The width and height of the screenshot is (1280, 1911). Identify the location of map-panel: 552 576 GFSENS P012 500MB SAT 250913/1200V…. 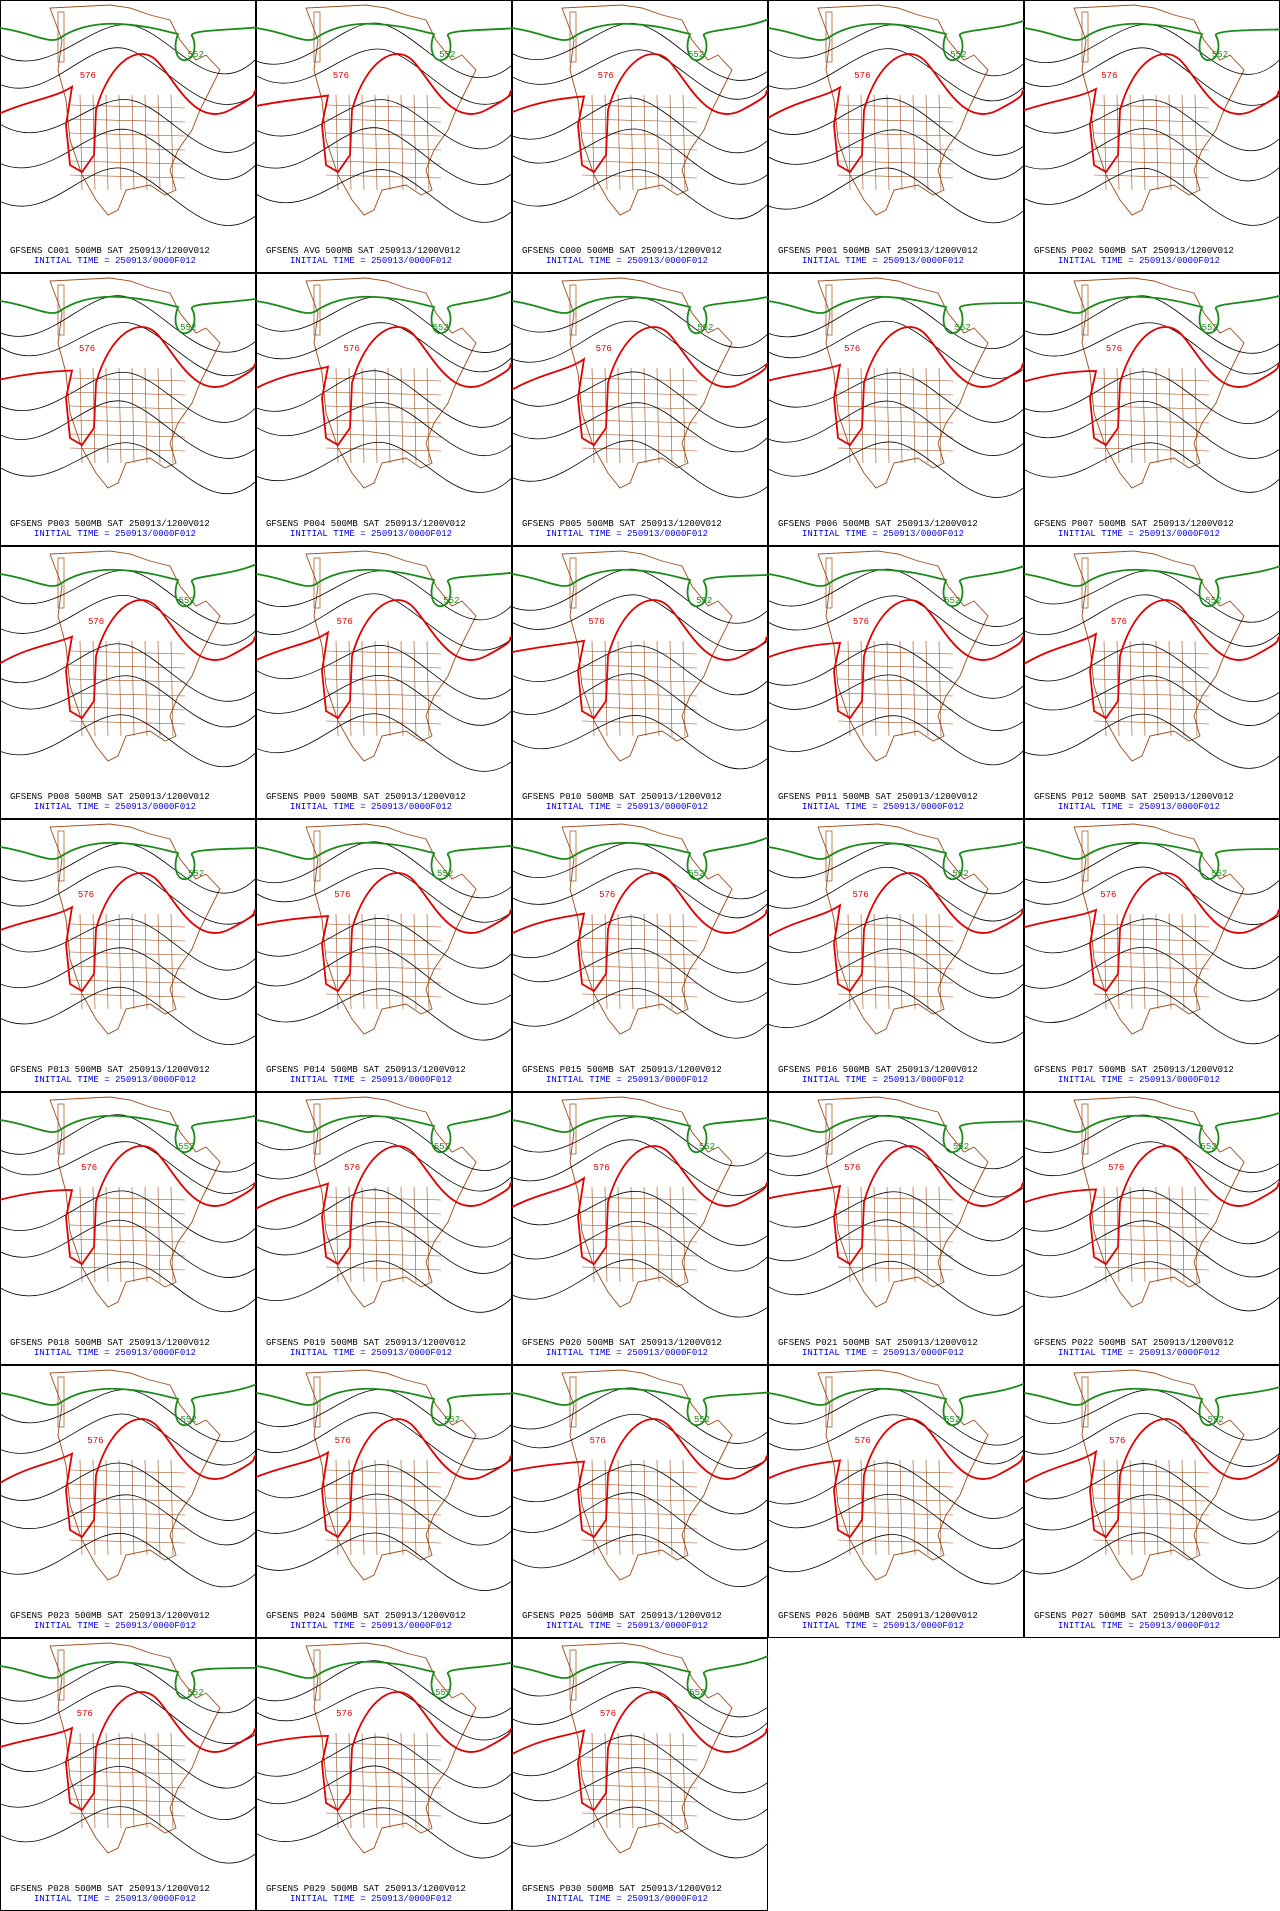
(1151, 682).